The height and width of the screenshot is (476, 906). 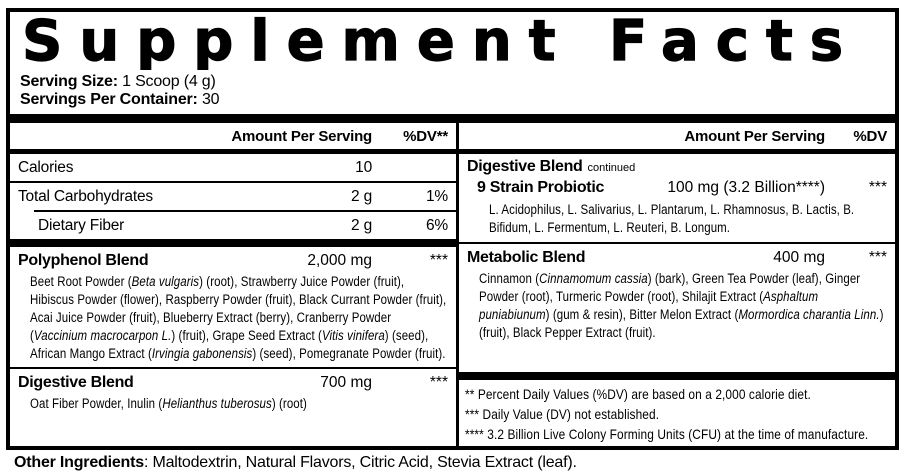 What do you see at coordinates (799, 257) in the screenshot?
I see `blend-amount: 400 mg` at bounding box center [799, 257].